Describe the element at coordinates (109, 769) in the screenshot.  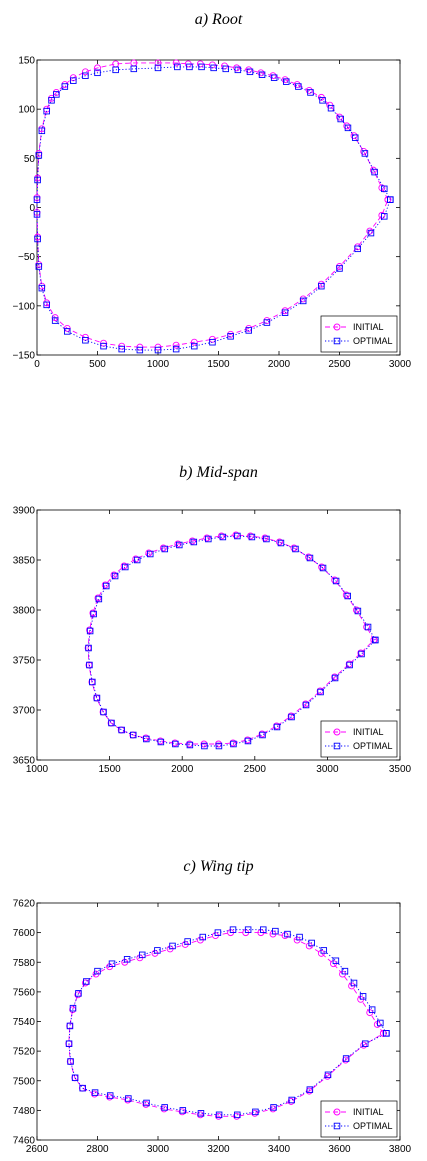
I see `x-tick-label: 1500` at that location.